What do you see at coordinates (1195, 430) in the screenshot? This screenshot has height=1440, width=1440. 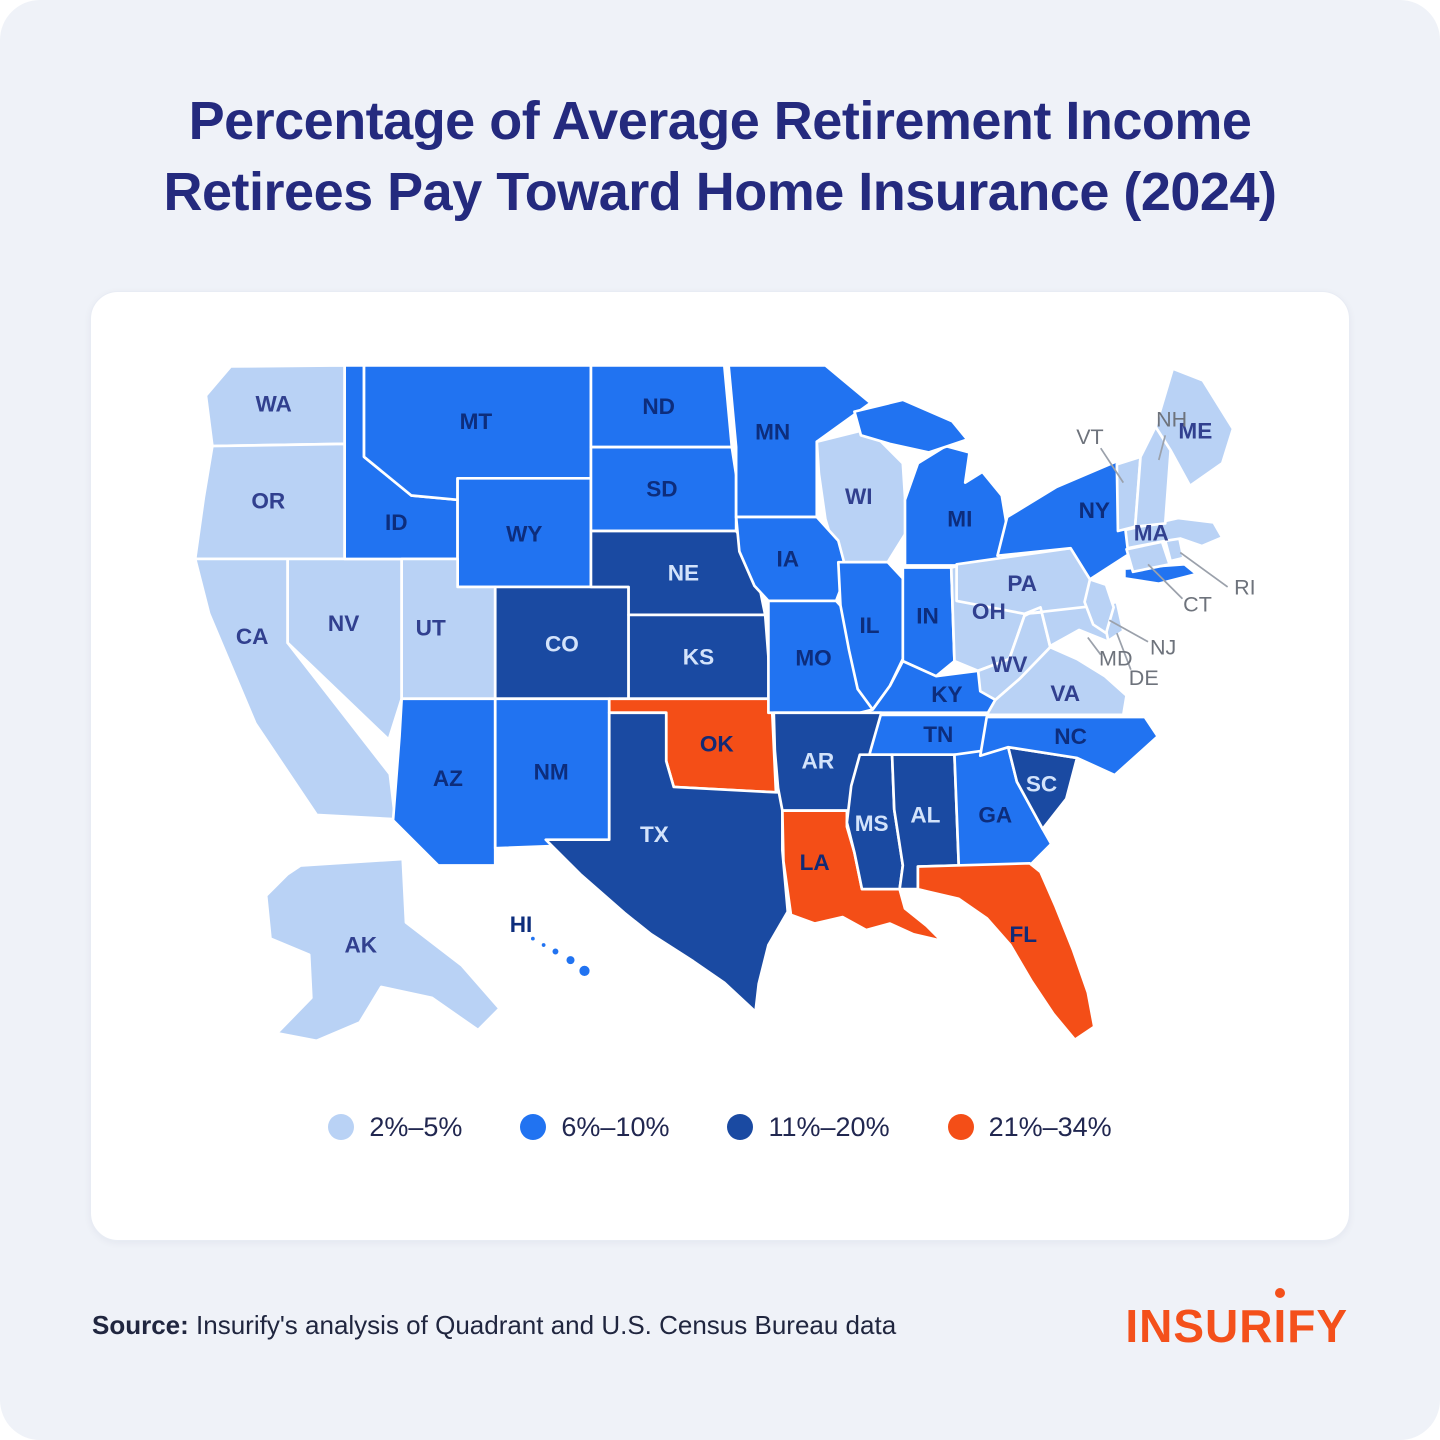 I see `label-me: ME` at bounding box center [1195, 430].